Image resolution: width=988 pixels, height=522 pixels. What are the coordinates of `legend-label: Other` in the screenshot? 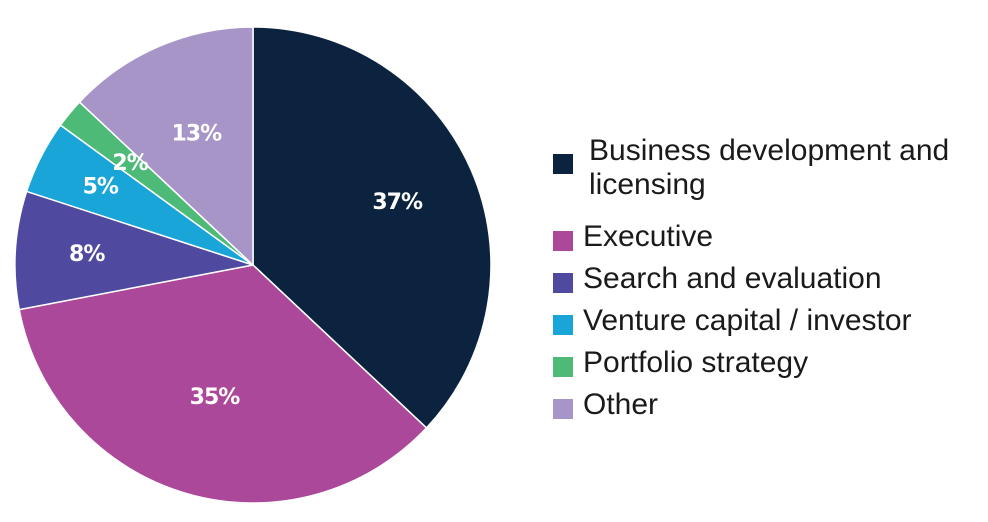 It's located at (621, 404).